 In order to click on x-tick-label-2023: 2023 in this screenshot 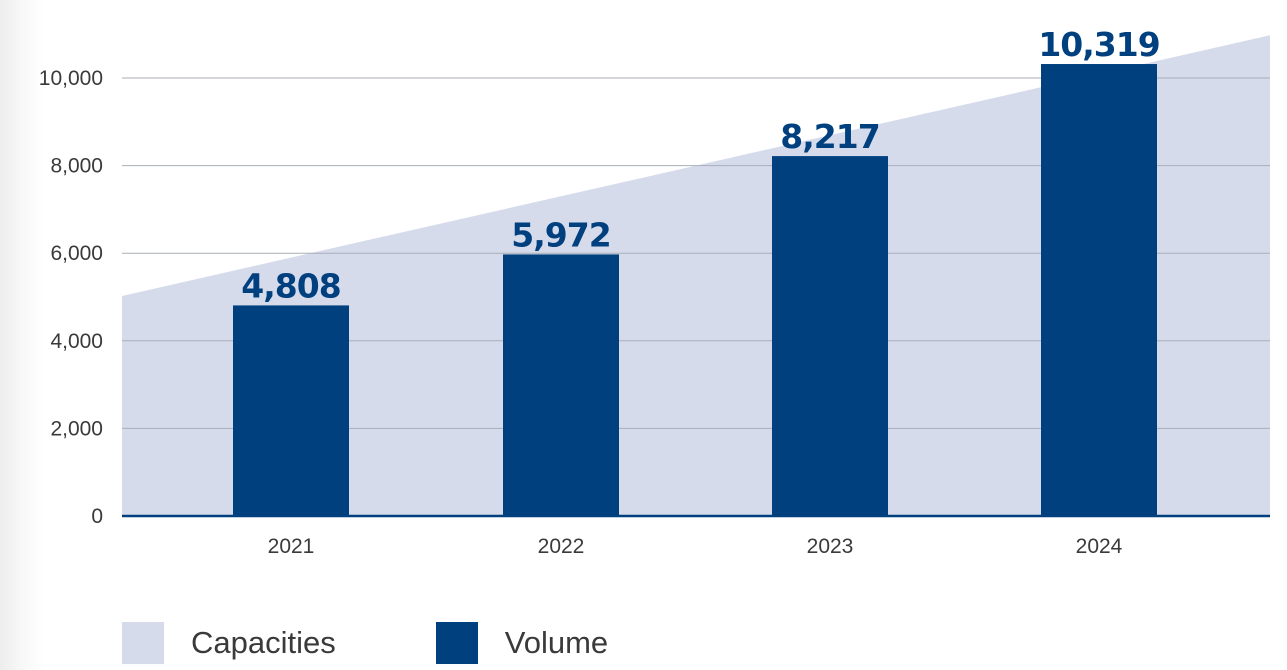, I will do `click(830, 546)`.